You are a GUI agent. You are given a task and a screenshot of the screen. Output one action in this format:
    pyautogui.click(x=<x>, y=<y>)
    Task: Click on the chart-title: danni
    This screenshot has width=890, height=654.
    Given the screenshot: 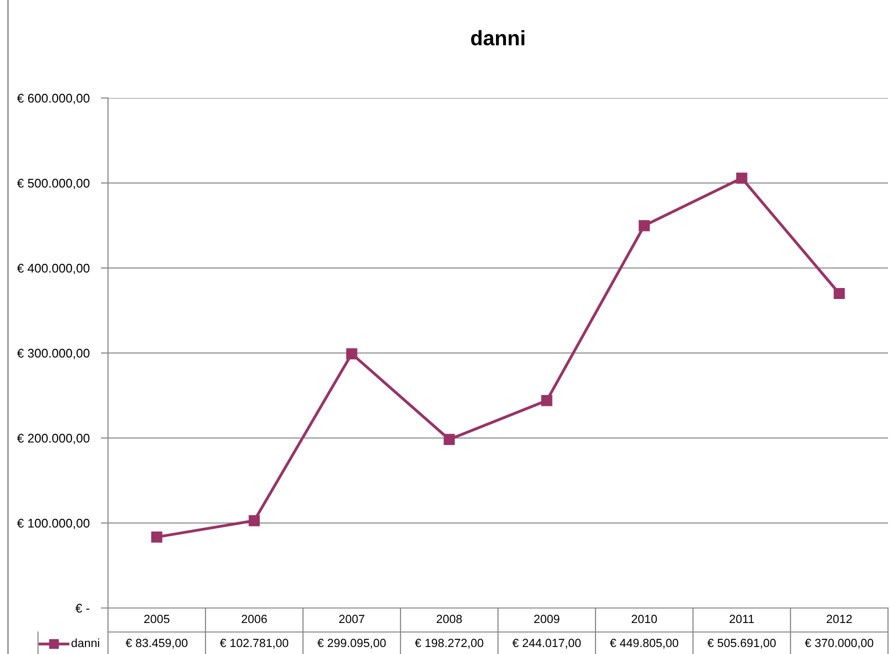 What is the action you would take?
    pyautogui.click(x=497, y=38)
    